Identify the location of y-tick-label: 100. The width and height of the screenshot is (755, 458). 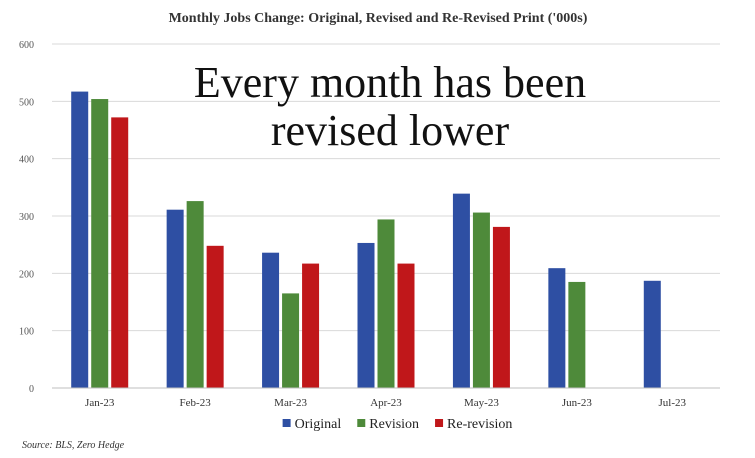
(26, 332).